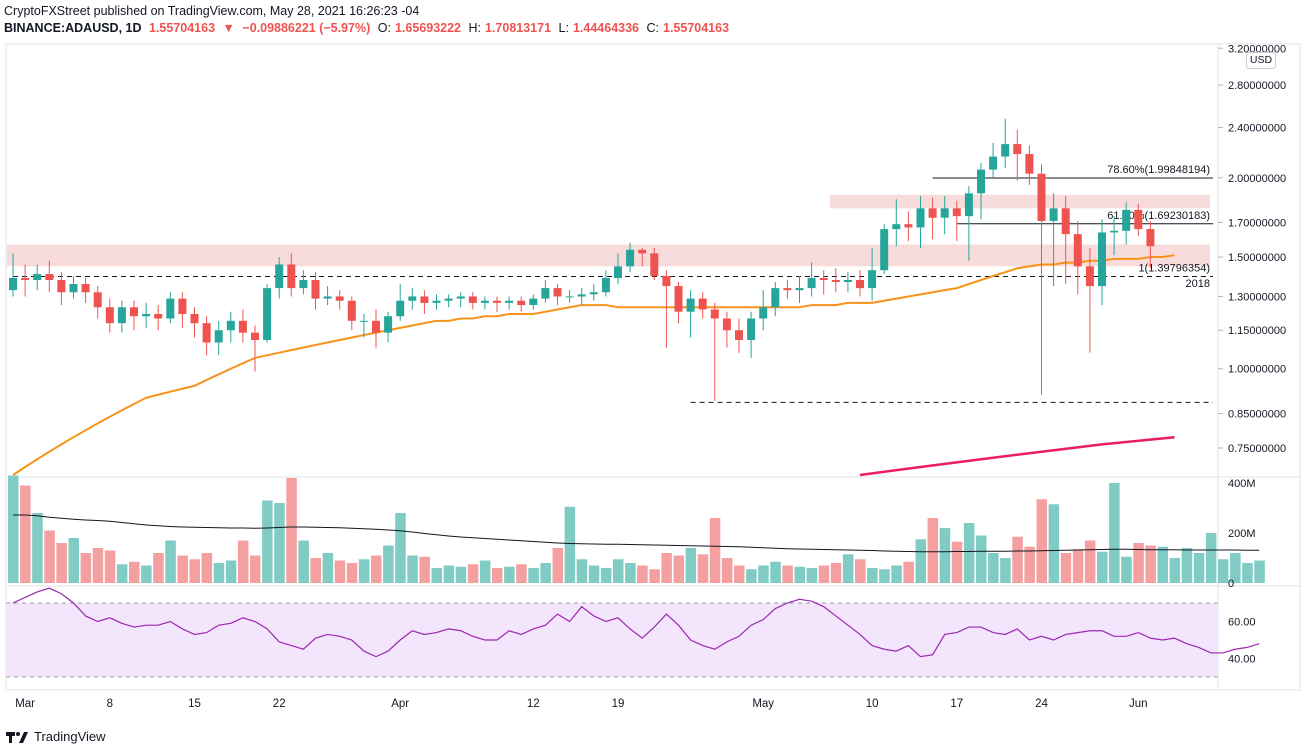  Describe the element at coordinates (1231, 584) in the screenshot. I see `volume-tick-label: 0` at that location.